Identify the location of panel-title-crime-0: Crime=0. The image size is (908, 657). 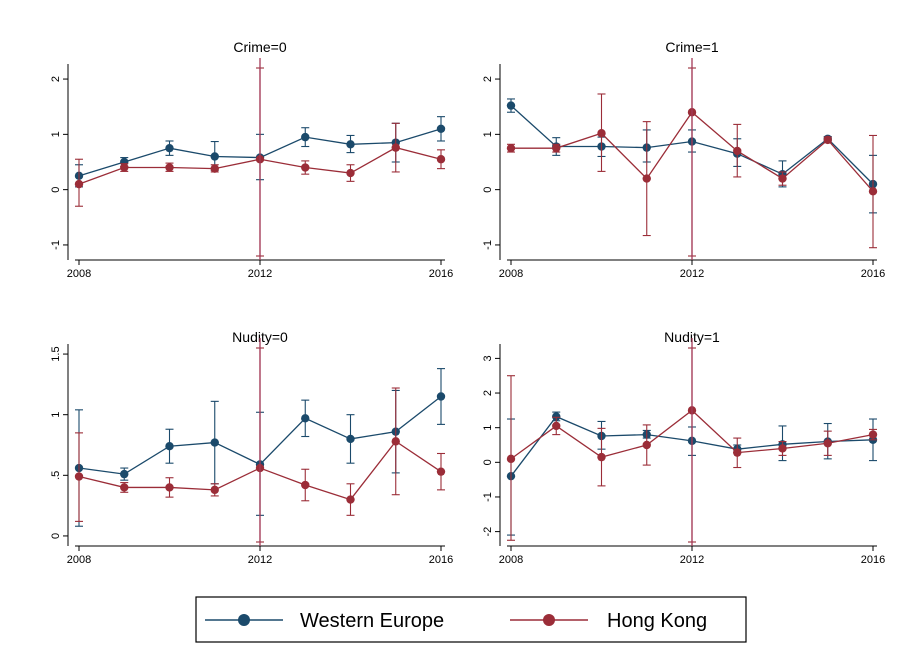
(260, 47).